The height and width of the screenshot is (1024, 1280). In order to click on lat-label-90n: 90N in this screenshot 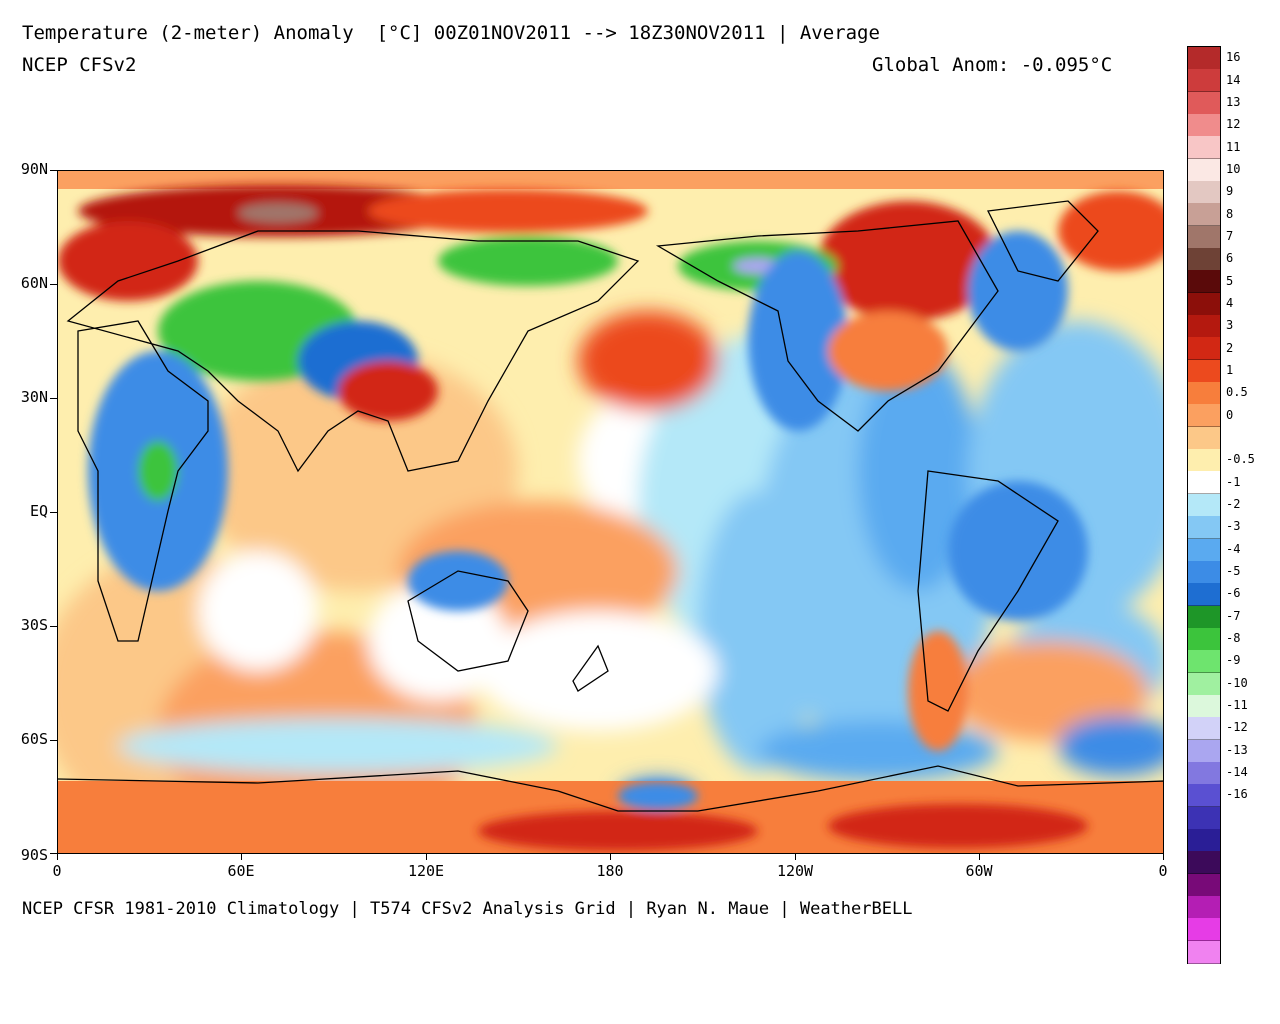, I will do `click(34, 169)`.